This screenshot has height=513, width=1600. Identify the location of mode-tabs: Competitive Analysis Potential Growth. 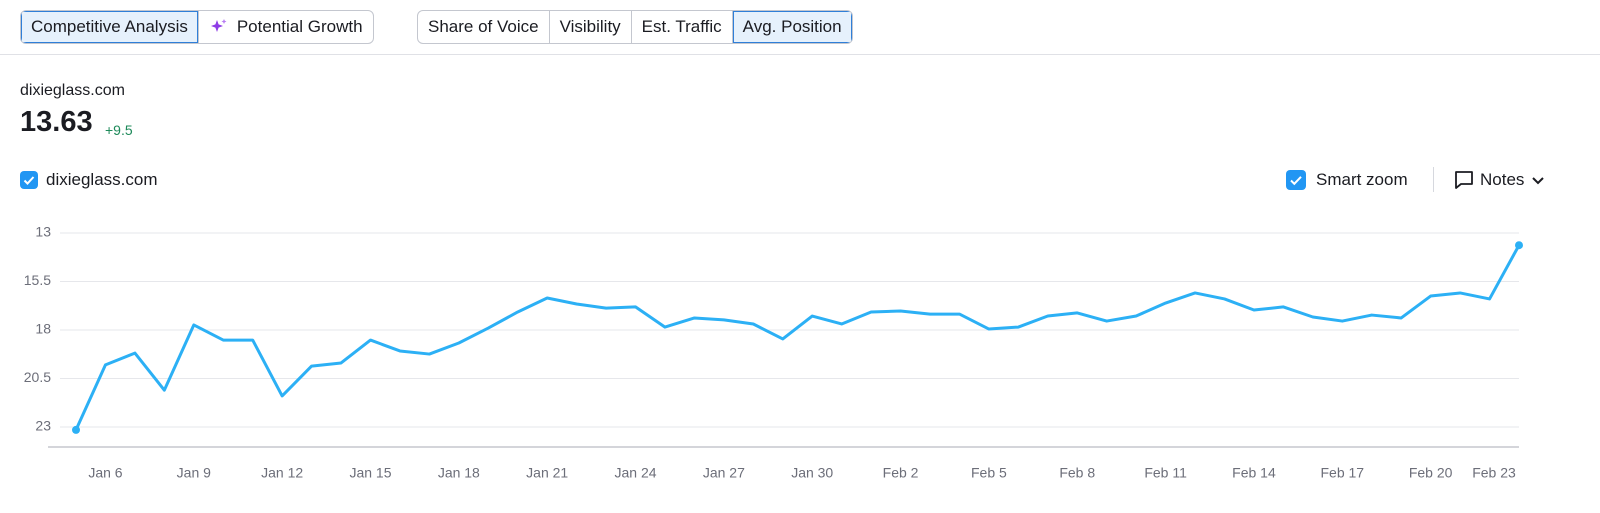
(197, 27).